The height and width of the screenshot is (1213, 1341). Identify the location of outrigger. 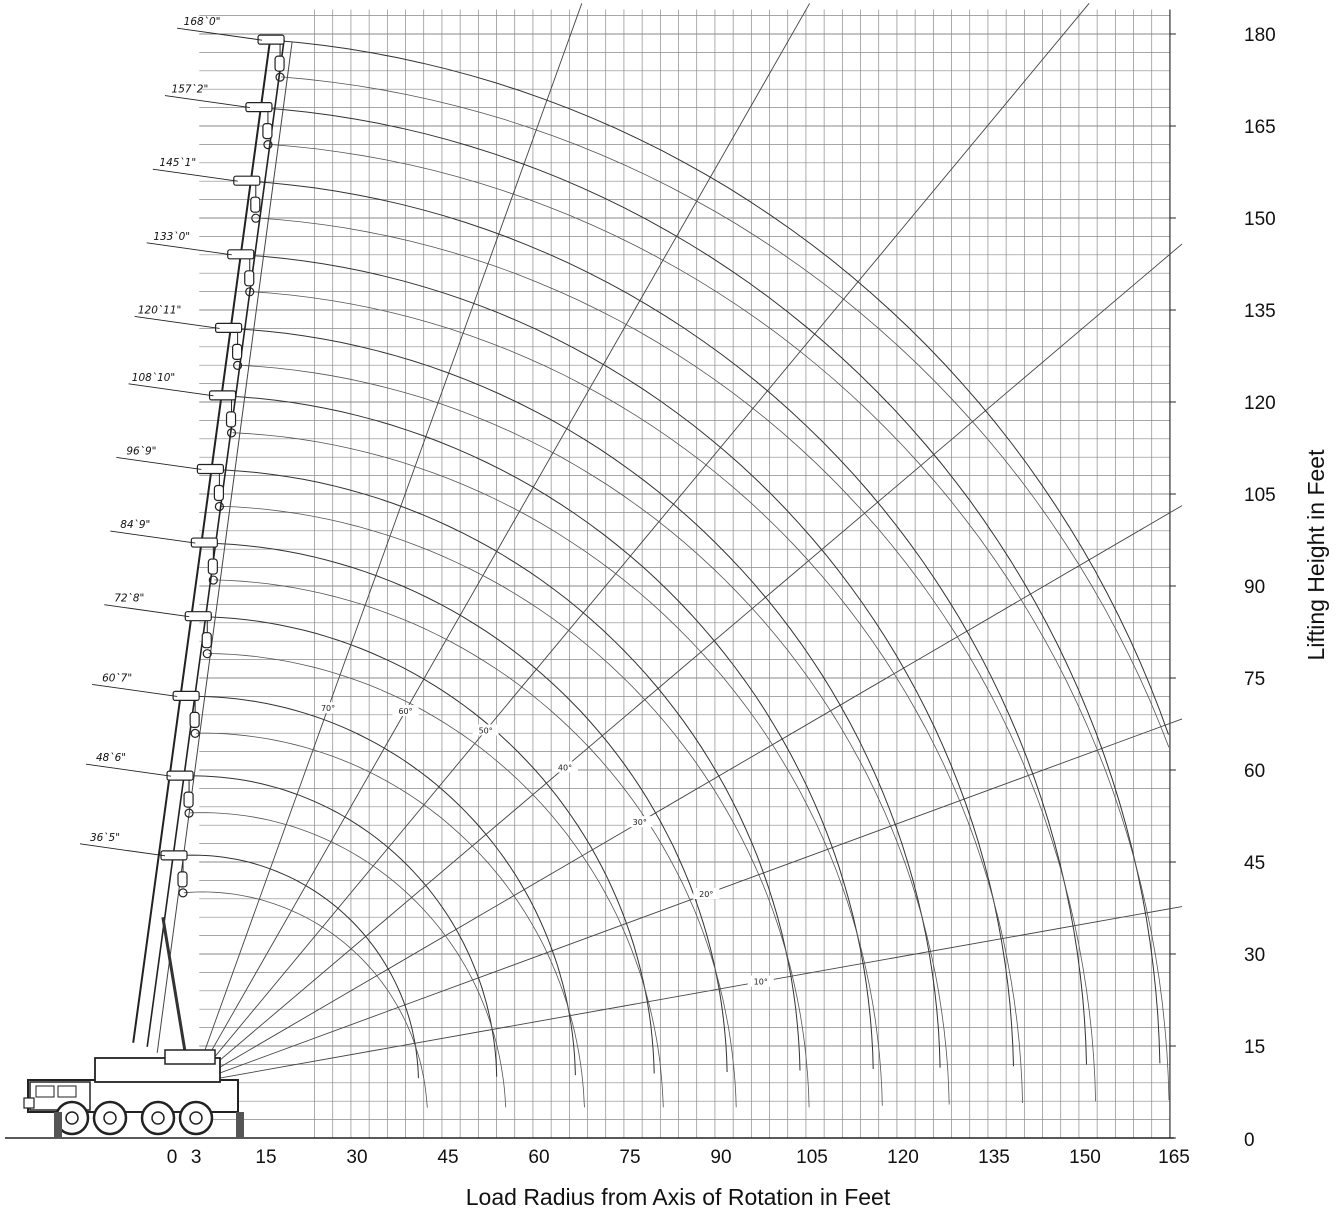
(58, 1125).